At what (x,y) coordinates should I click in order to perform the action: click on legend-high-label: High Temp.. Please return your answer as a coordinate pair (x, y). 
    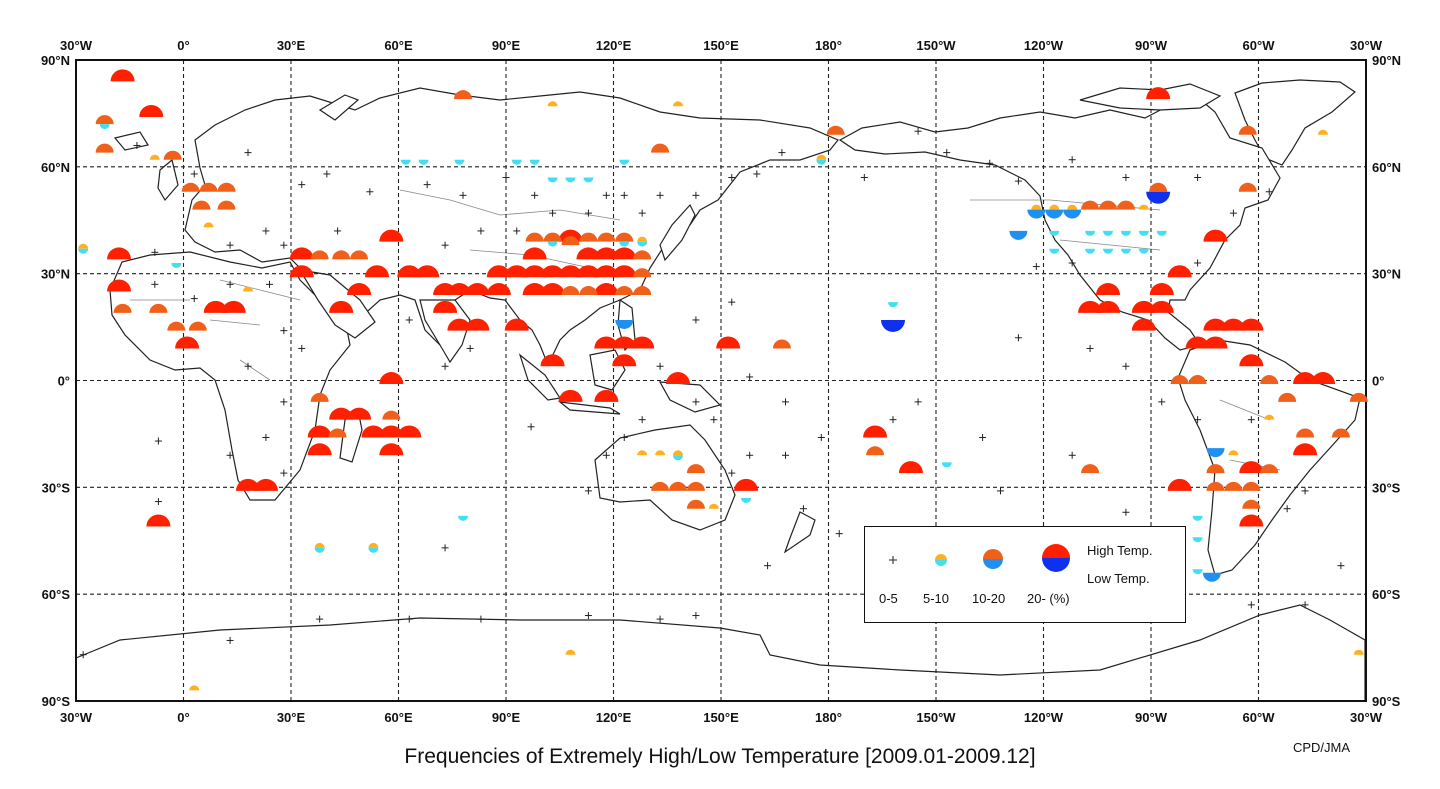
    Looking at the image, I should click on (1120, 550).